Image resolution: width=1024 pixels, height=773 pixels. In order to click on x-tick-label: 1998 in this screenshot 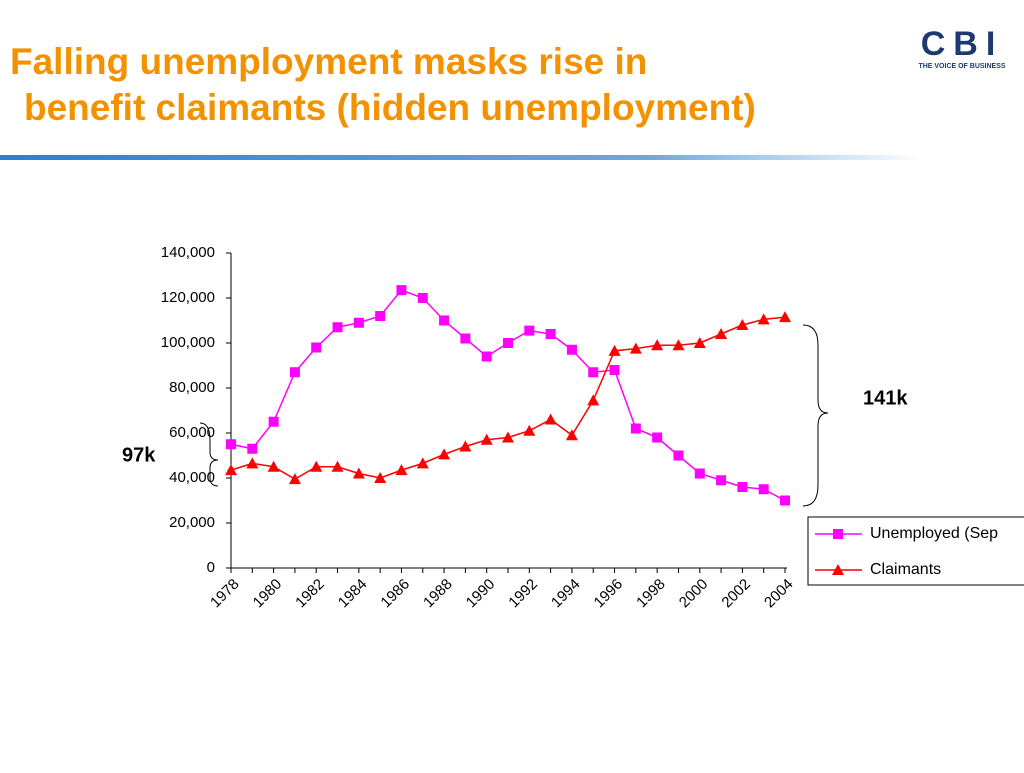, I will do `click(651, 594)`.